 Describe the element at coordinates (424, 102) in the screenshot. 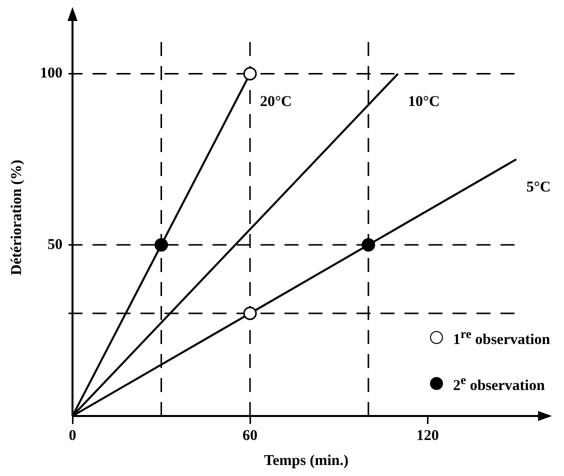

I see `series-label: 10°C` at that location.